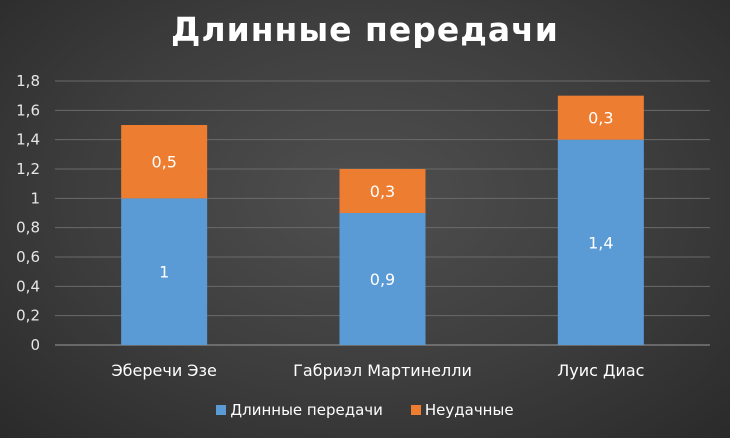 Image resolution: width=730 pixels, height=438 pixels. What do you see at coordinates (28, 81) in the screenshot?
I see `y-tick-label: 1,8` at bounding box center [28, 81].